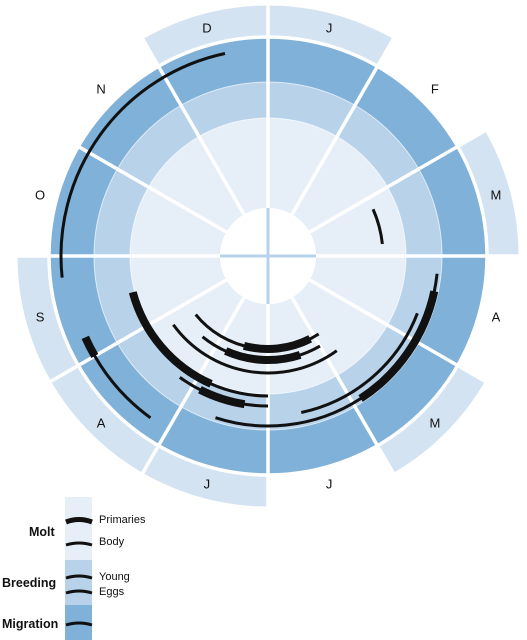  What do you see at coordinates (42, 532) in the screenshot?
I see `legend-category-molt: Molt` at bounding box center [42, 532].